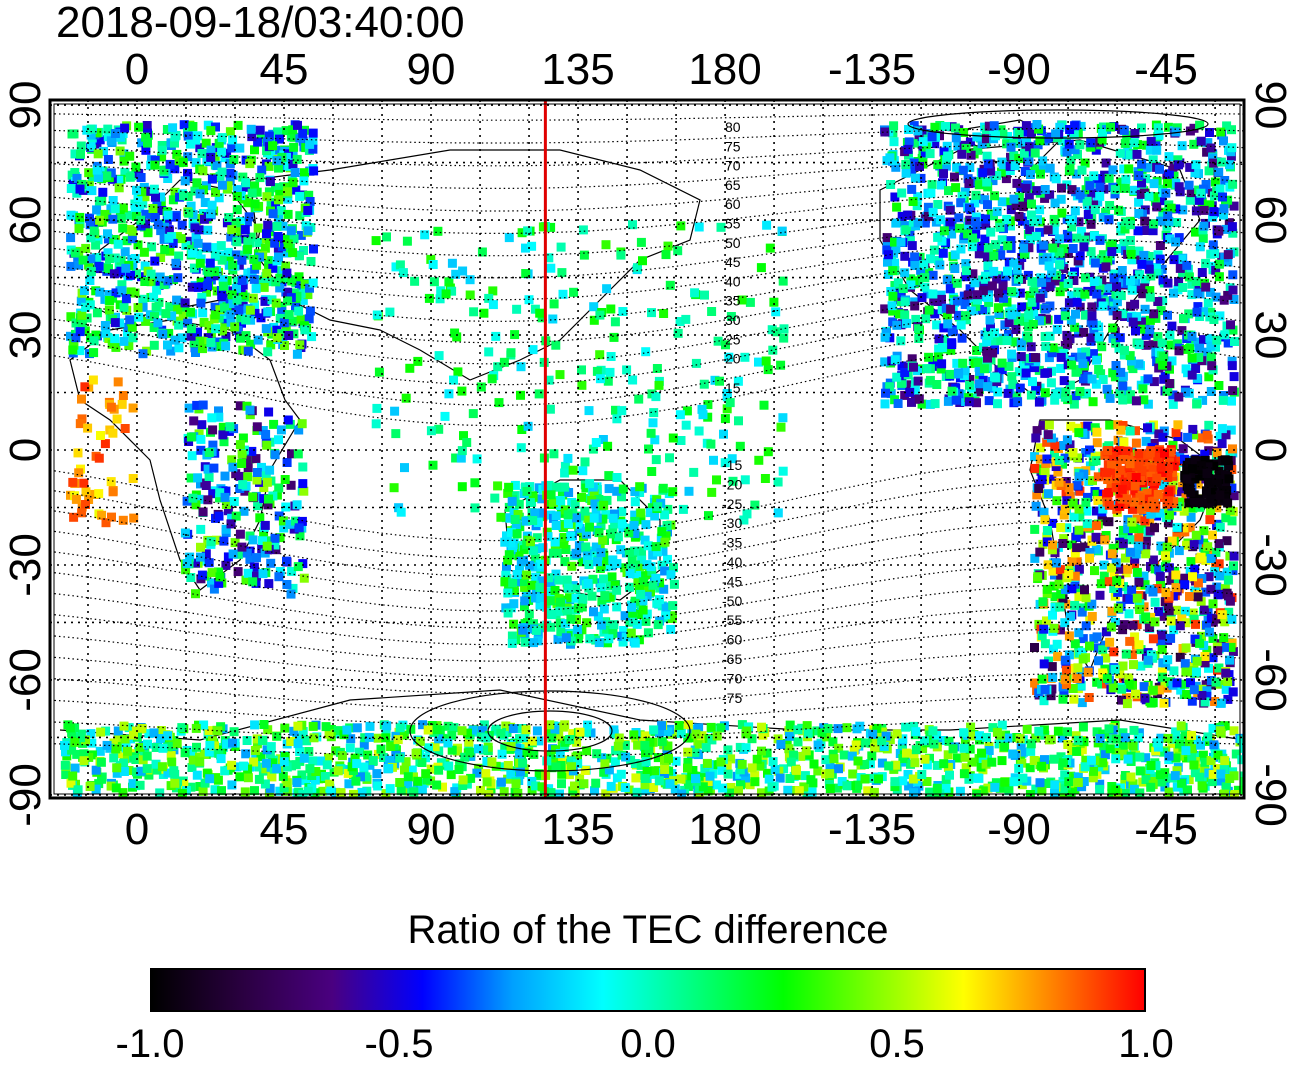  Describe the element at coordinates (651, 715) in the screenshot. I see `continent-outline` at that location.